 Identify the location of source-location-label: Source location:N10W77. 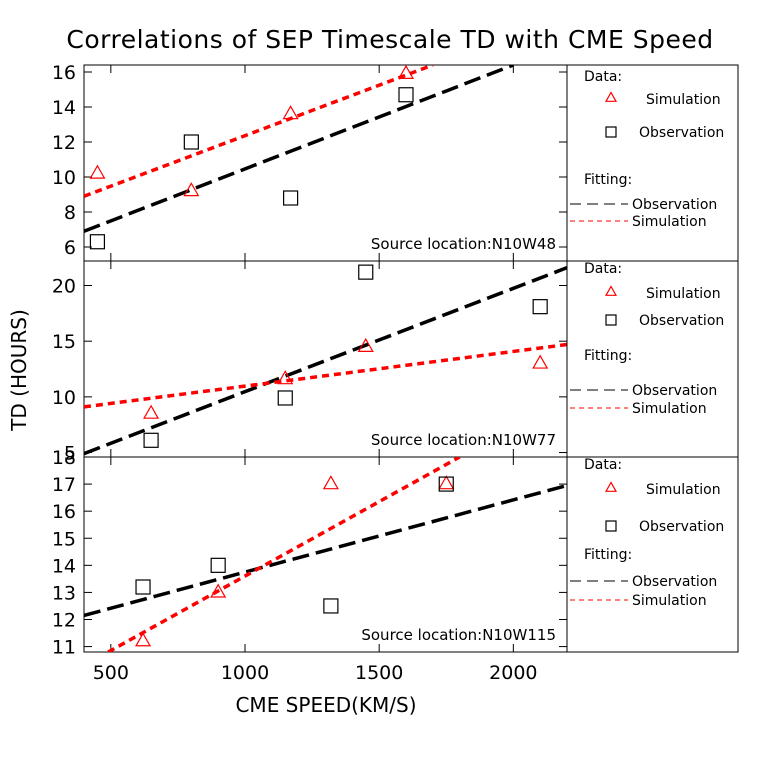
(463, 440).